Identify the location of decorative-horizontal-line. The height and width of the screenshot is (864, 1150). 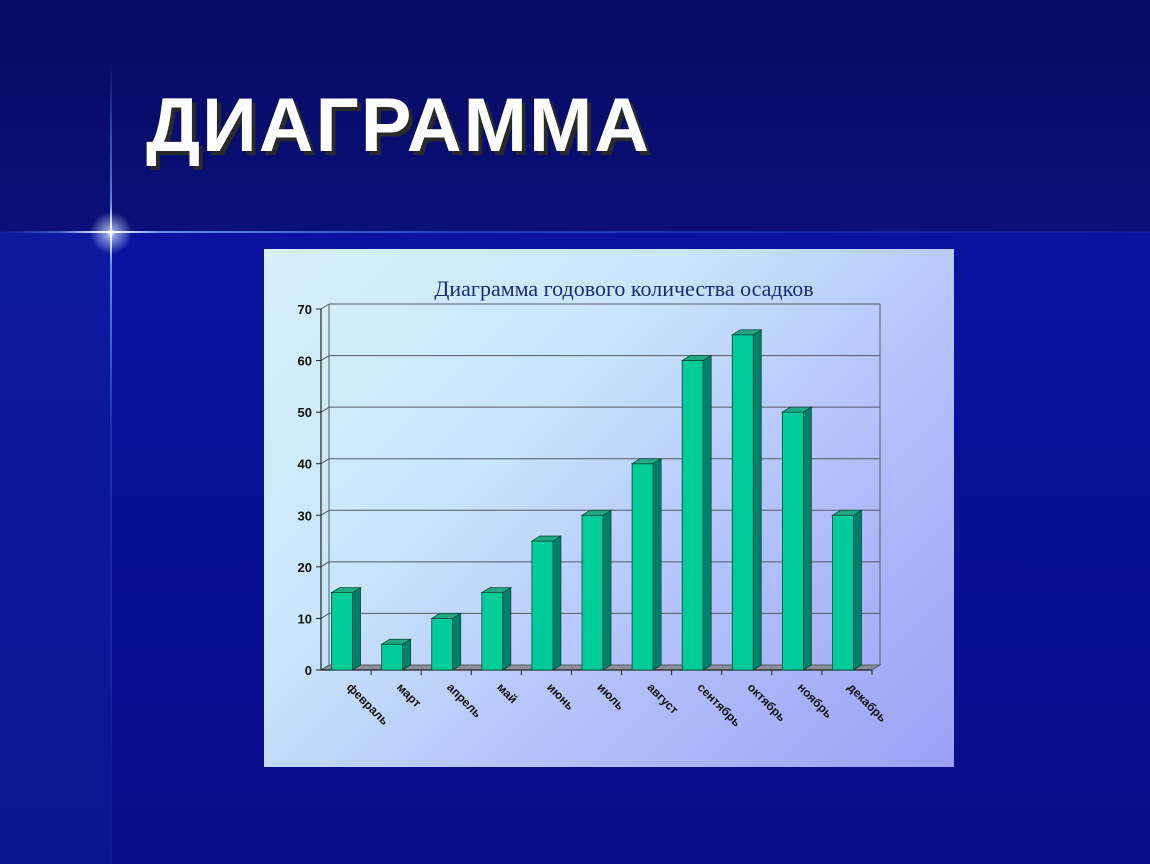
(575, 232).